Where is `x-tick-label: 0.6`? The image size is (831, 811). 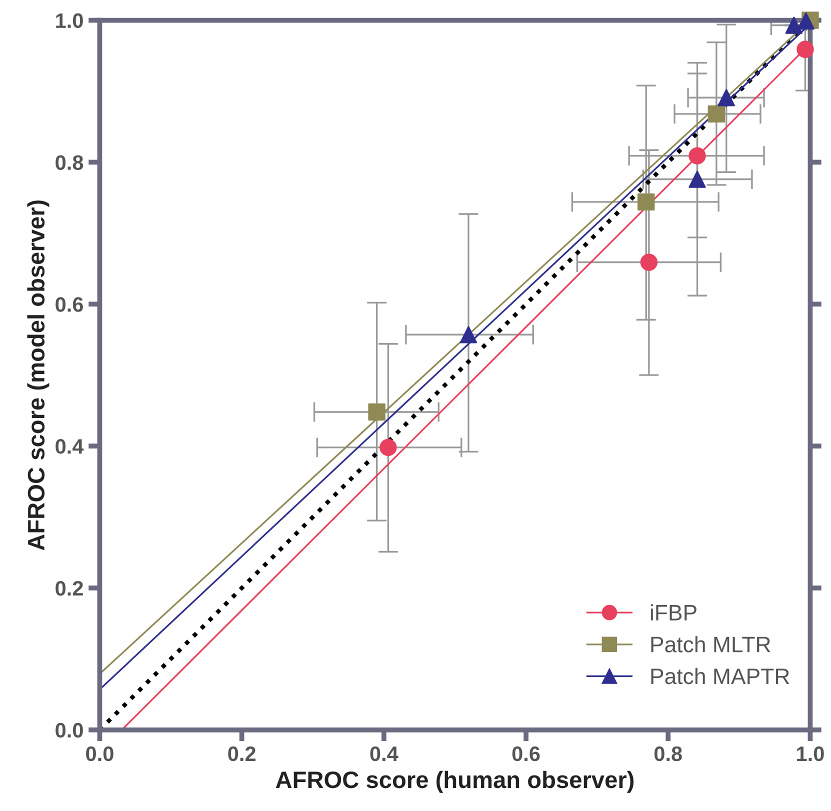 x-tick-label: 0.6 is located at coordinates (526, 754).